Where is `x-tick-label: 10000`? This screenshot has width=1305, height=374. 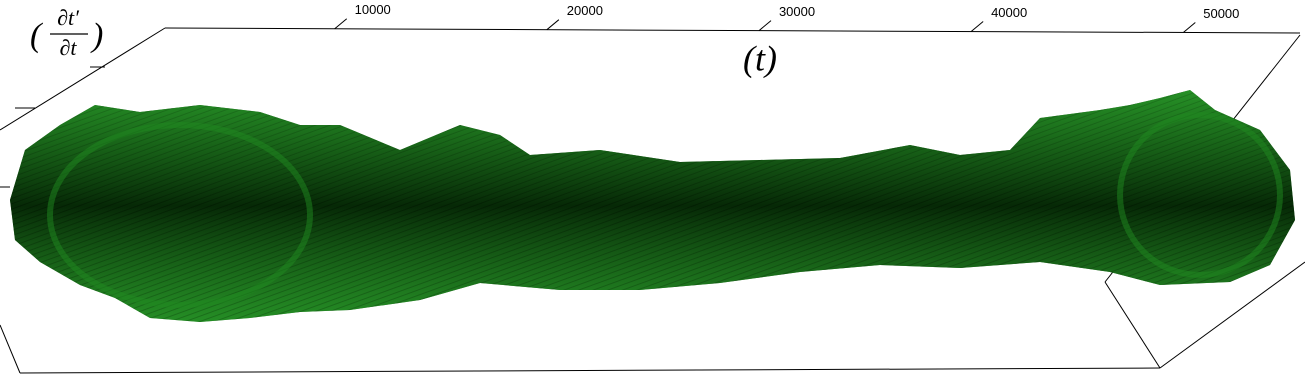 x-tick-label: 10000 is located at coordinates (373, 9).